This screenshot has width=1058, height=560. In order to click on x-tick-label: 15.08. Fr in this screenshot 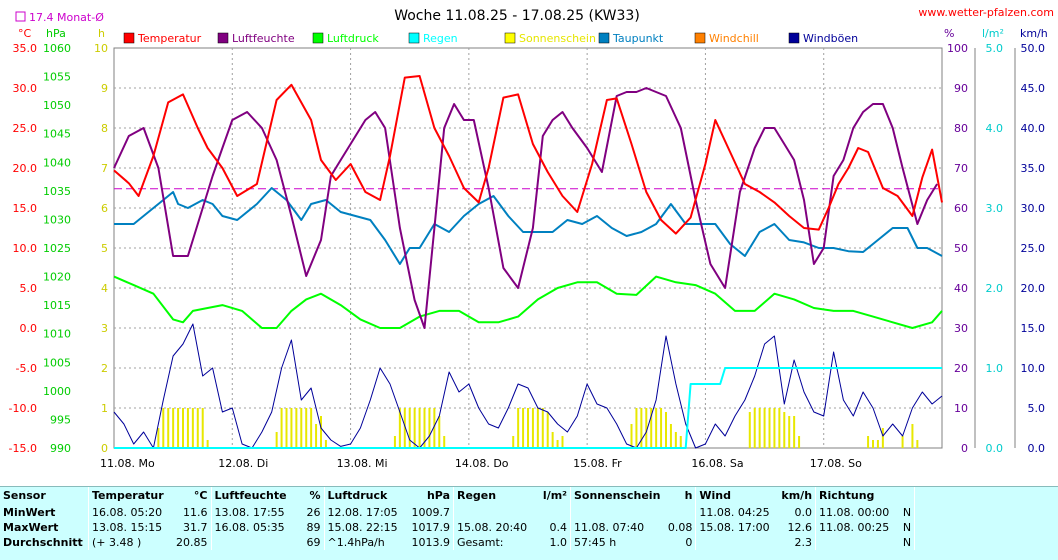, I will do `click(597, 463)`.